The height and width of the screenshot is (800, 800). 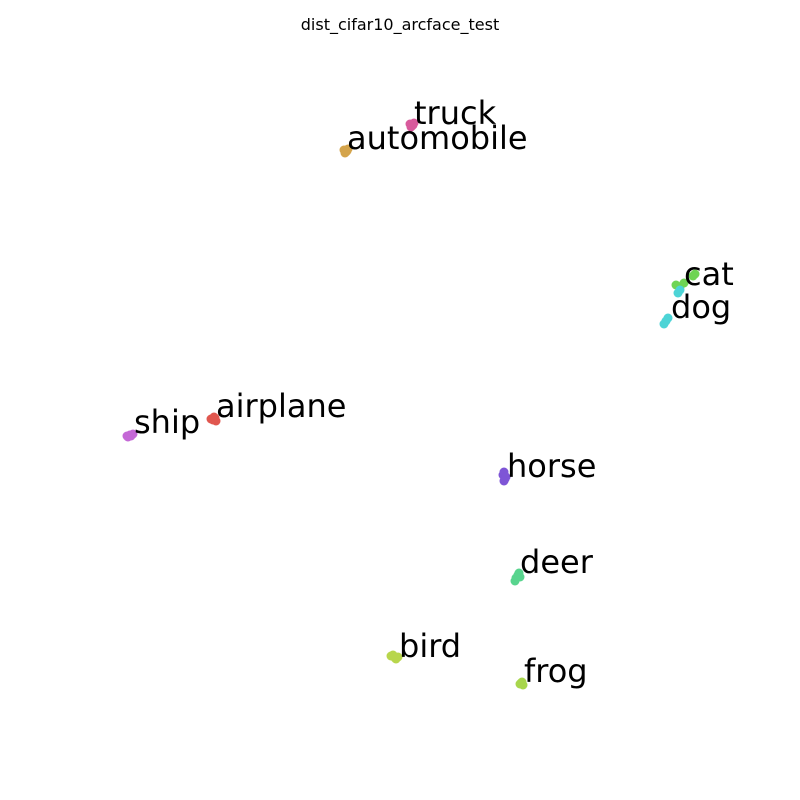 I want to click on data-point-airplane, so click(x=215, y=418).